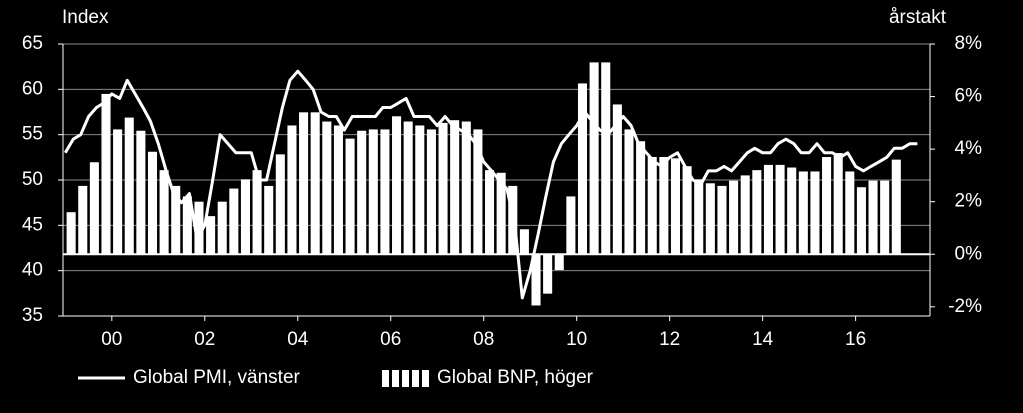 This screenshot has width=1023, height=413. Describe the element at coordinates (32, 270) in the screenshot. I see `y-tick-label: 40` at that location.